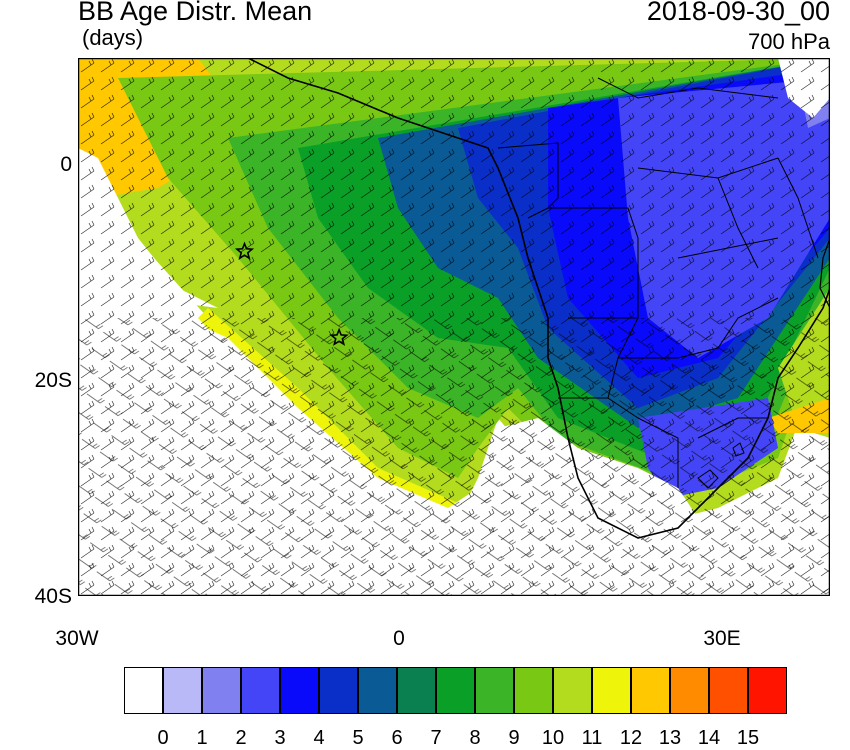 The width and height of the screenshot is (850, 750). What do you see at coordinates (195, 13) in the screenshot?
I see `map-title: BB Age Distr. Mean` at bounding box center [195, 13].